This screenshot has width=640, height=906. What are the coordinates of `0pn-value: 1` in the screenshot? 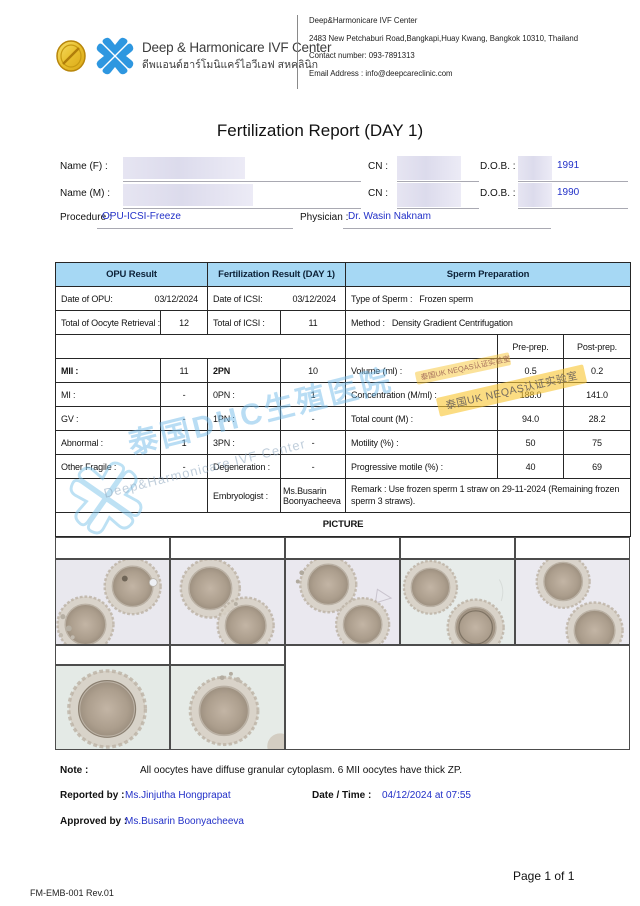 It's located at (313, 394).